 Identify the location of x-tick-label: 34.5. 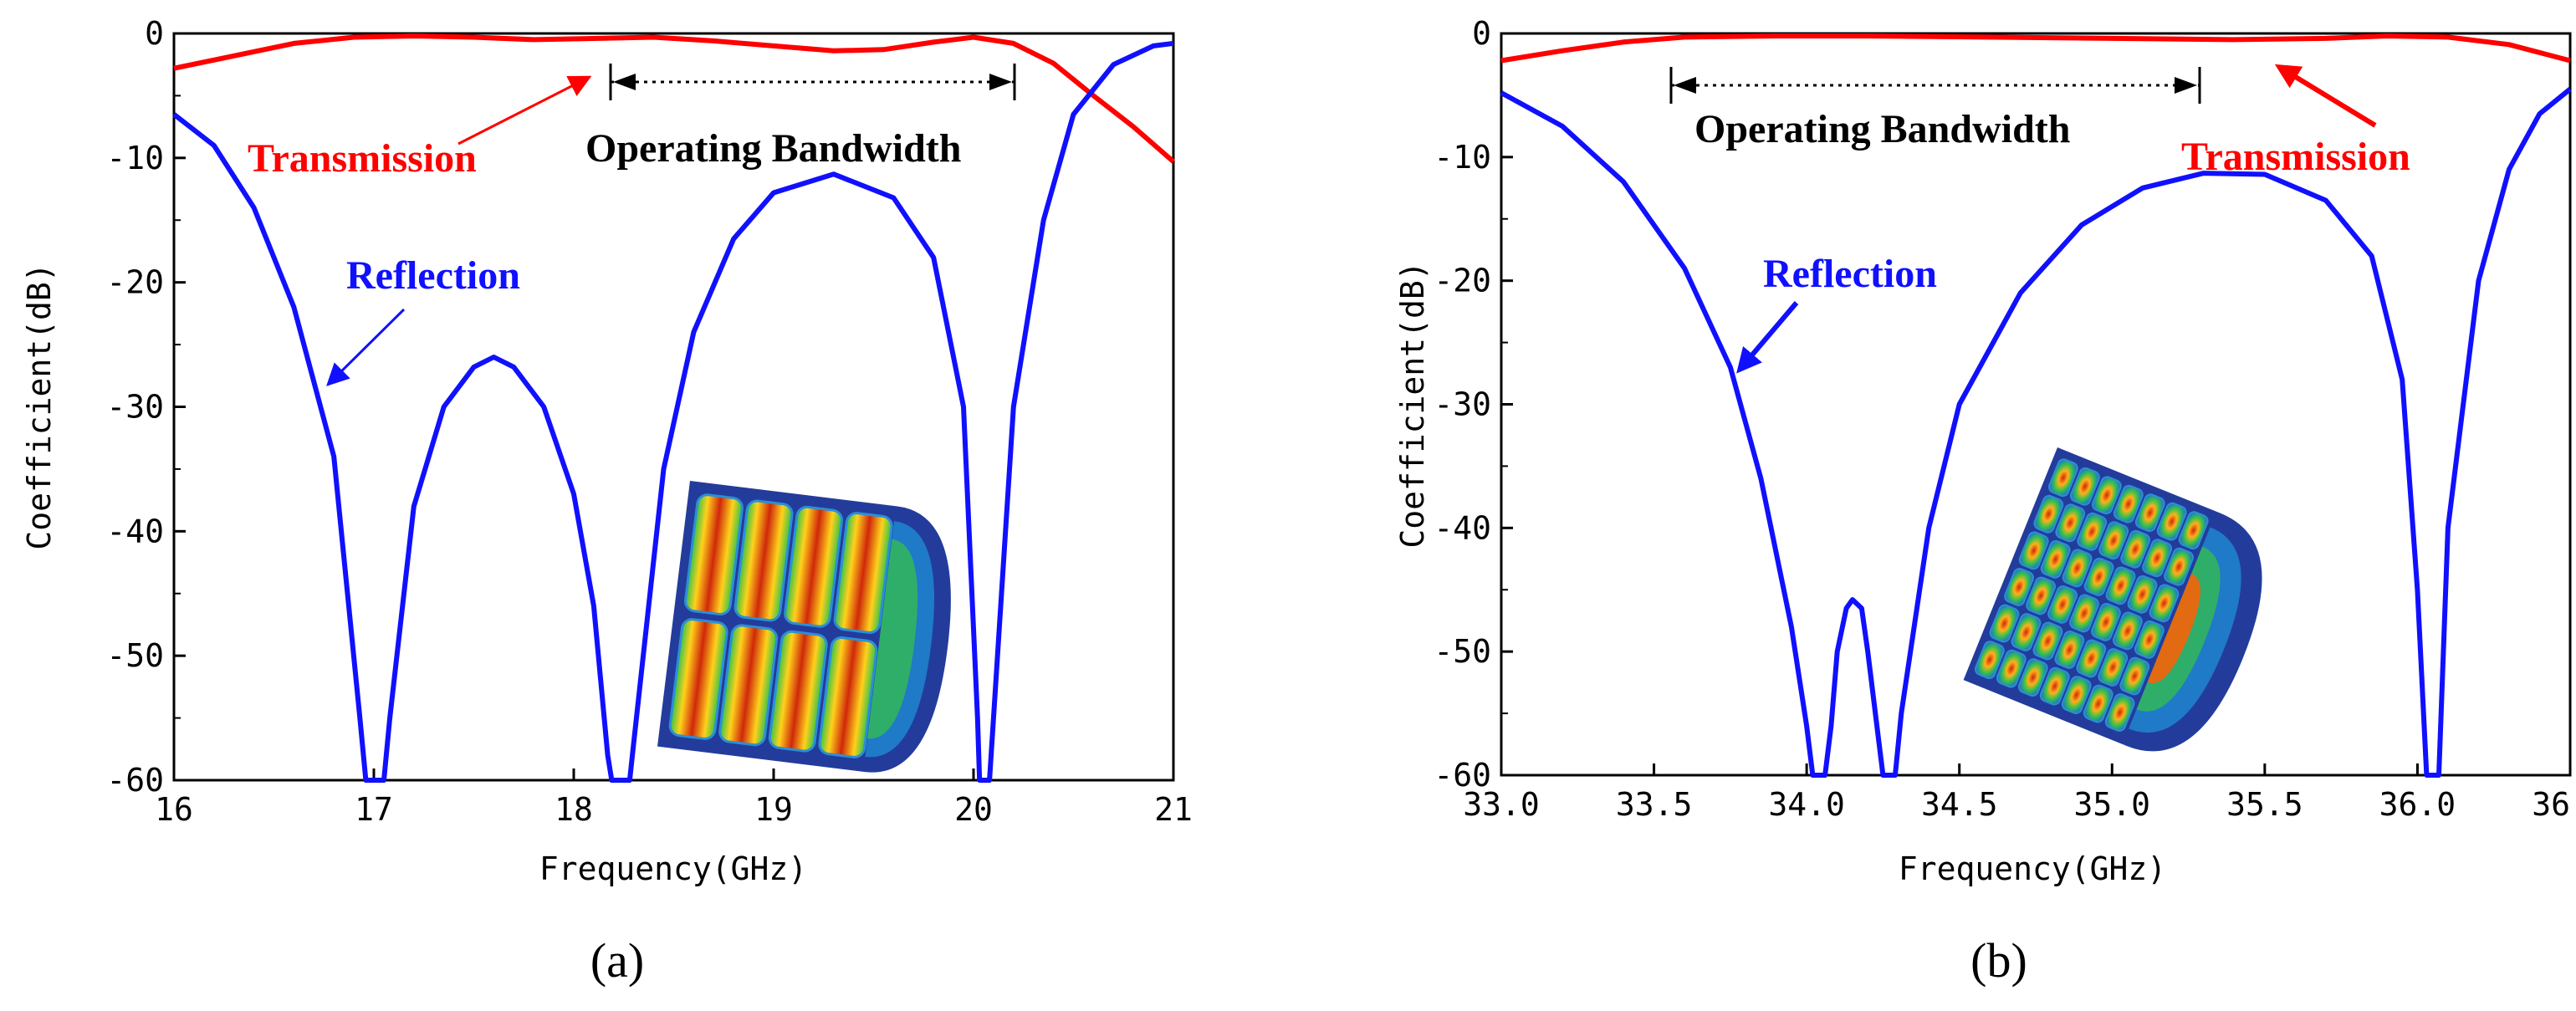
(1959, 805).